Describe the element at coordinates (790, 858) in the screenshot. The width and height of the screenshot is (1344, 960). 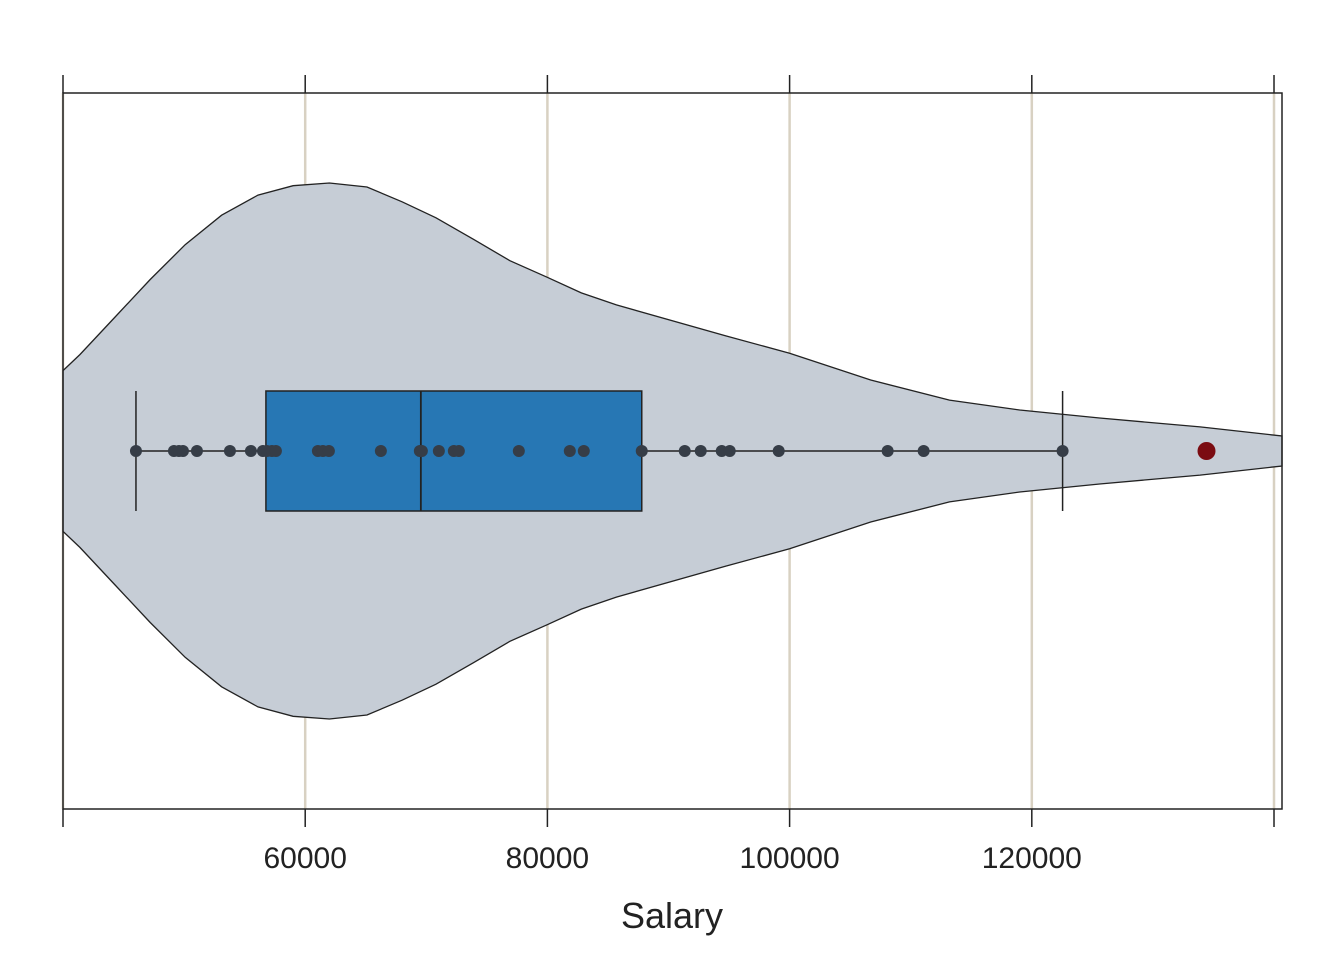
I see `x-tick-label: 100000` at that location.